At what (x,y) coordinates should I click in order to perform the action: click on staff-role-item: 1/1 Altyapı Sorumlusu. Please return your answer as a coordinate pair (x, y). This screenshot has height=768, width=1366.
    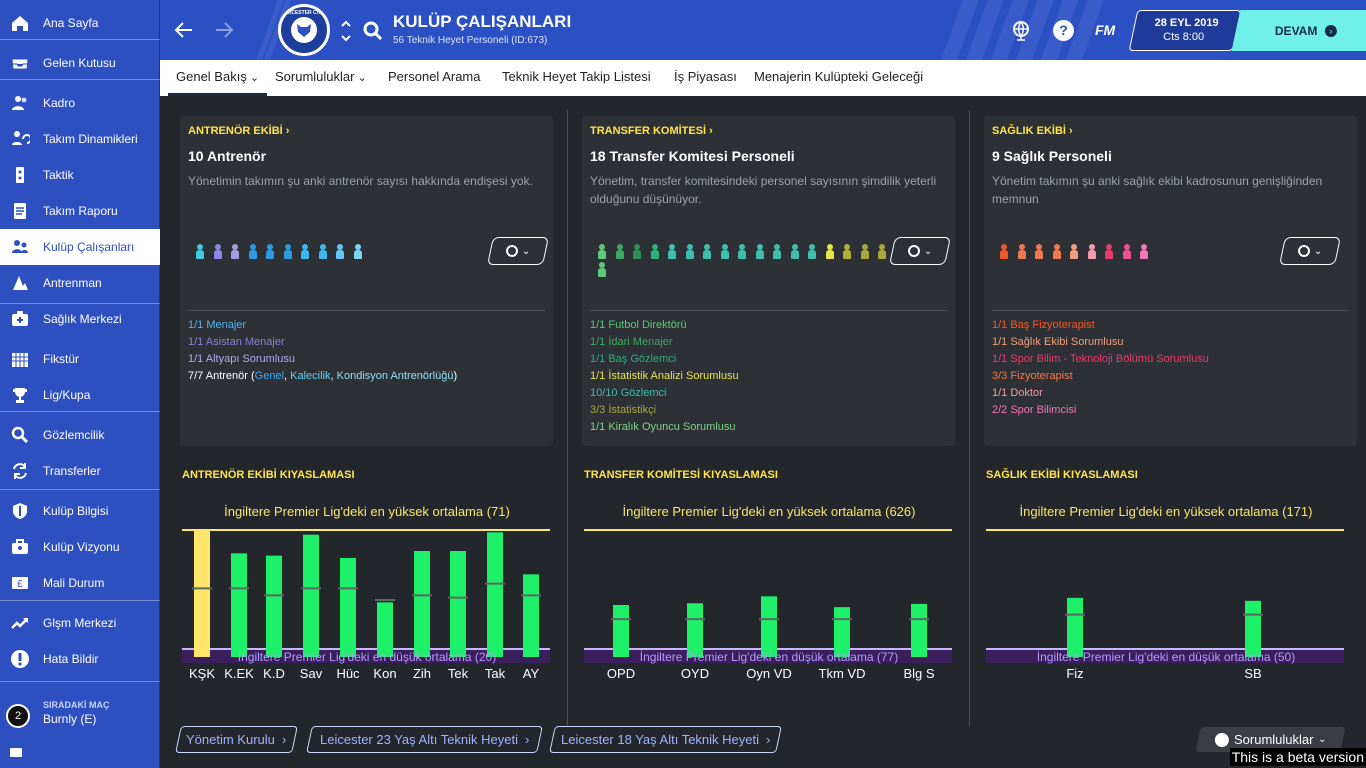
    Looking at the image, I should click on (322, 359).